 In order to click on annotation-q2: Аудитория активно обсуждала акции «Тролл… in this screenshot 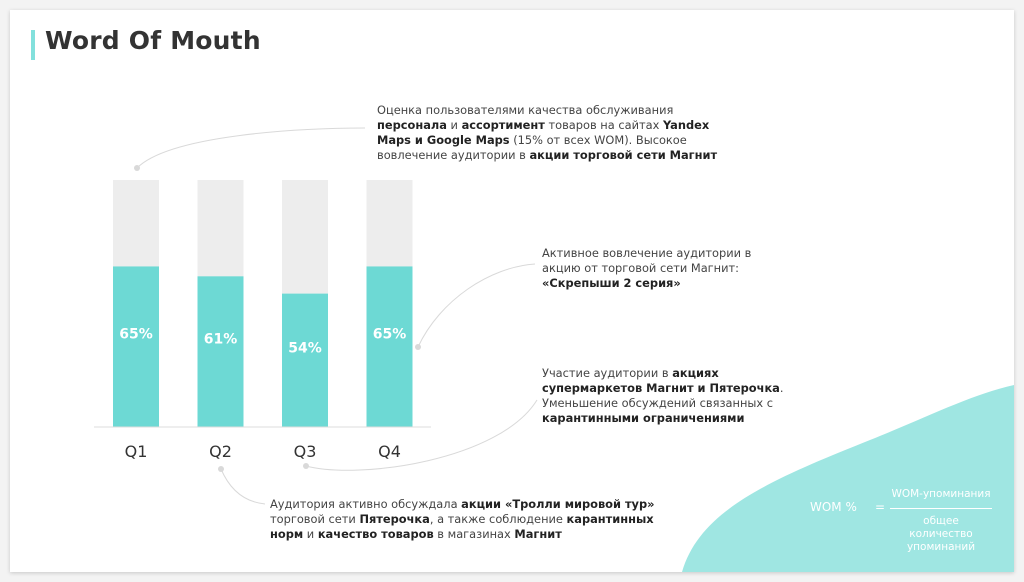, I will do `click(470, 519)`.